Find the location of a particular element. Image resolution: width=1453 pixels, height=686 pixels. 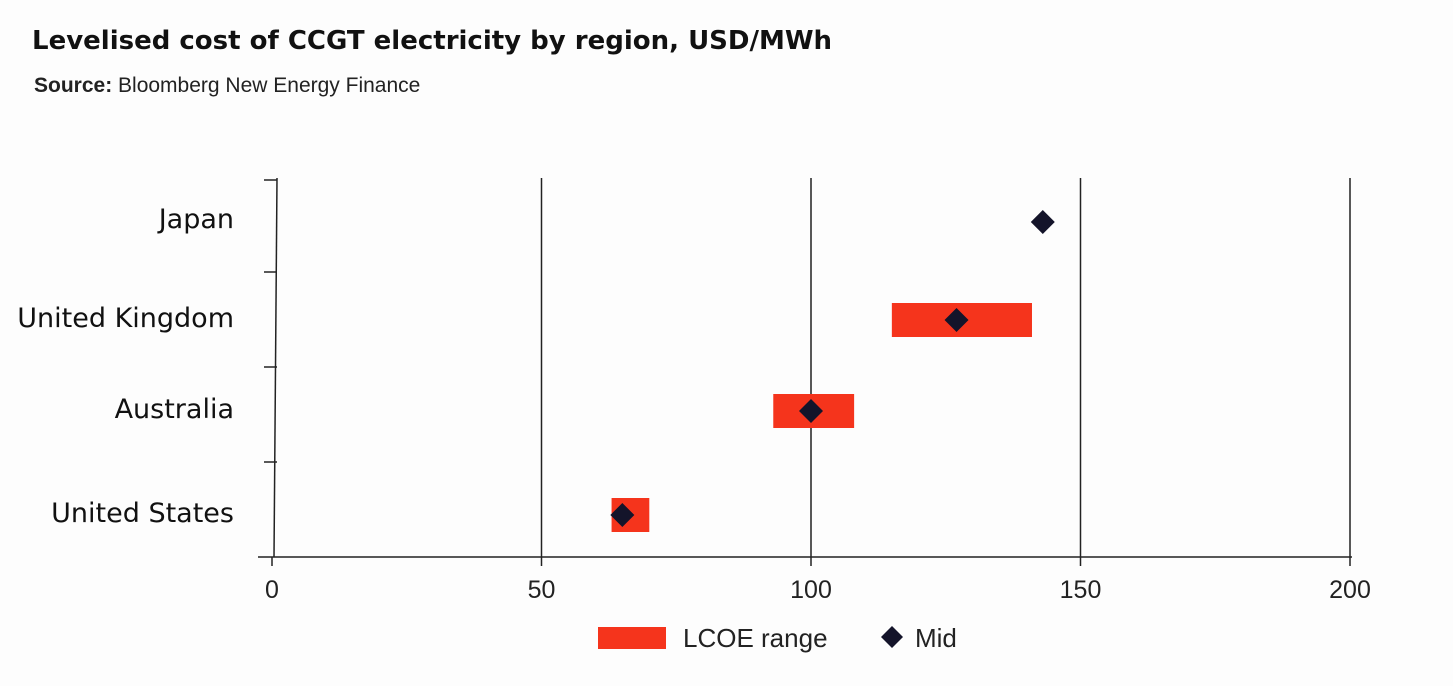

legend-label-range: LCOE range is located at coordinates (755, 638).